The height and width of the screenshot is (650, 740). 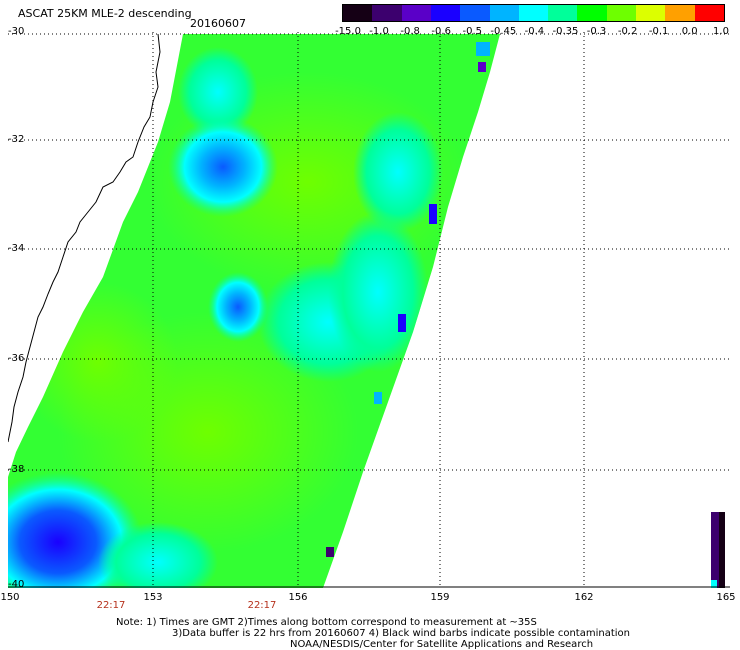 I want to click on colorbar-label: -0.1, so click(x=658, y=31).